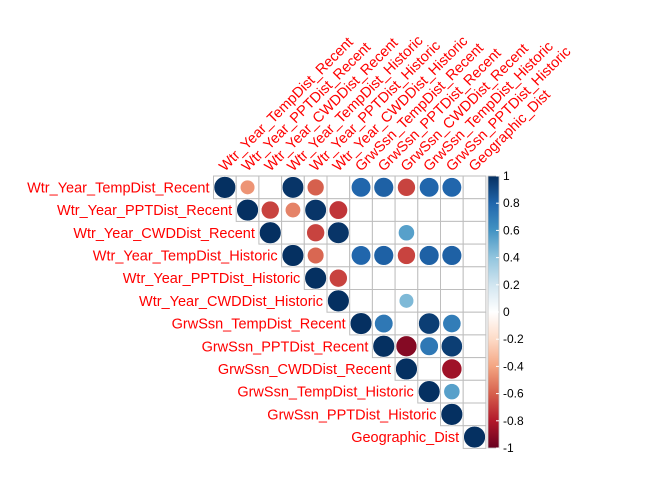 The image size is (672, 480). Describe the element at coordinates (405, 438) in the screenshot. I see `row-label: Geographic_Dist` at that location.